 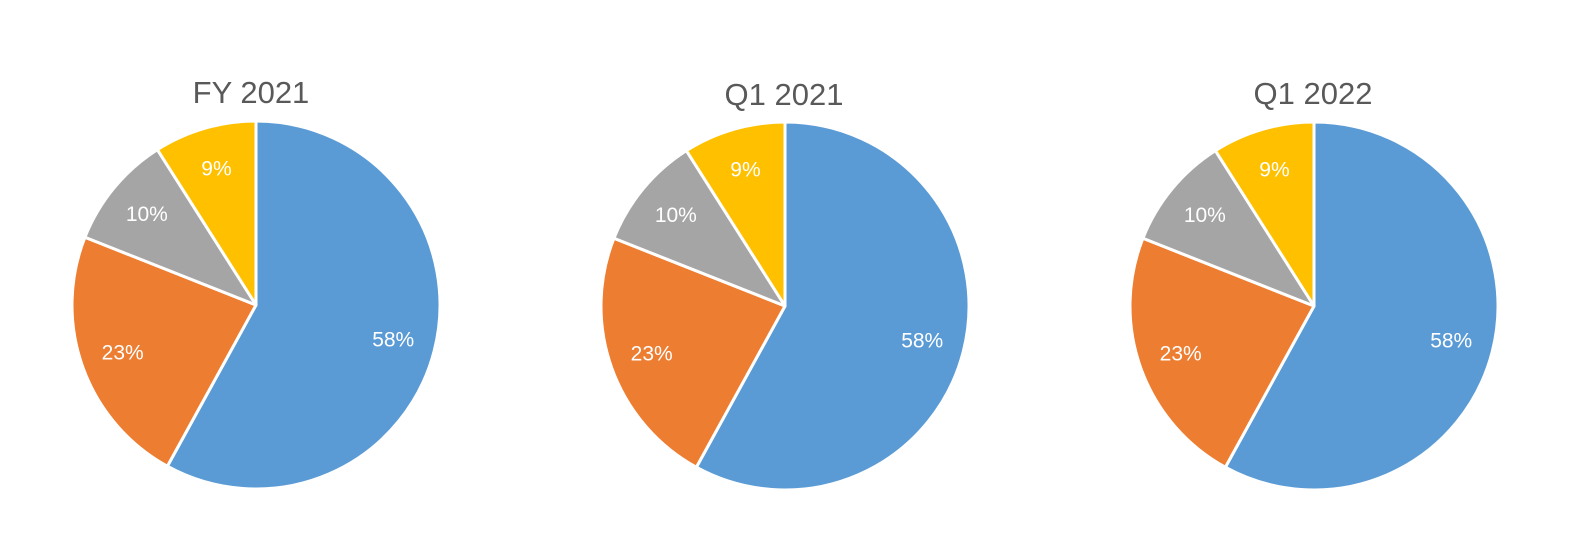 What do you see at coordinates (784, 94) in the screenshot?
I see `chart-title: Q1 2021` at bounding box center [784, 94].